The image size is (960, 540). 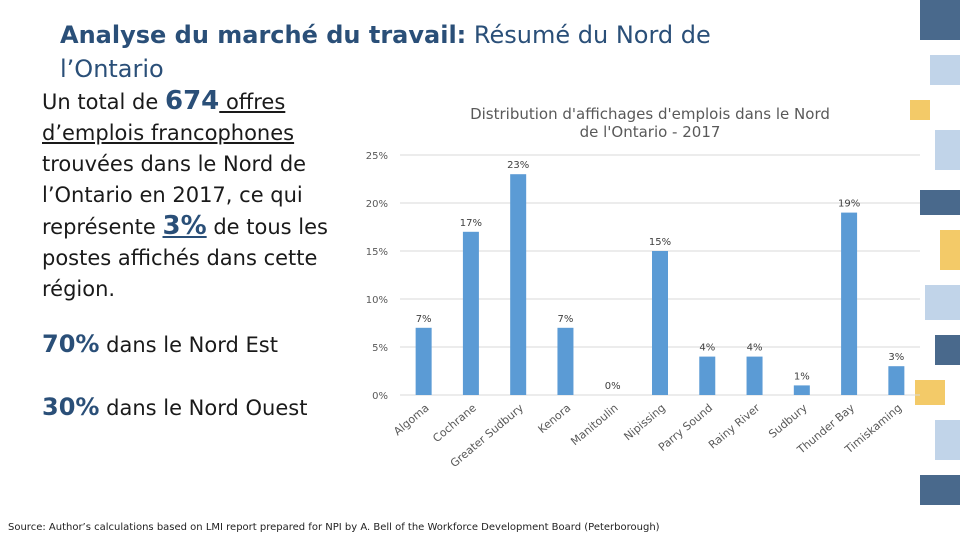 What do you see at coordinates (660, 242) in the screenshot?
I see `data-label: 15%` at bounding box center [660, 242].